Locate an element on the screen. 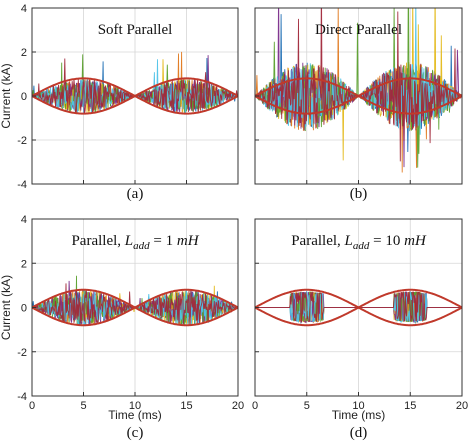 This screenshot has width=474, height=446. title-rest: = 1 is located at coordinates (163, 241).